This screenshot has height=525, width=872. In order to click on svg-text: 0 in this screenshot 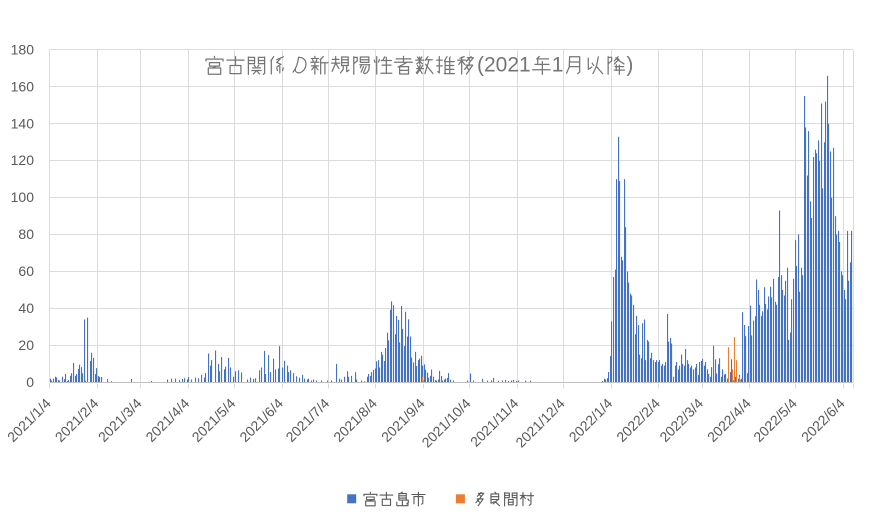, I will do `click(30, 382)`.